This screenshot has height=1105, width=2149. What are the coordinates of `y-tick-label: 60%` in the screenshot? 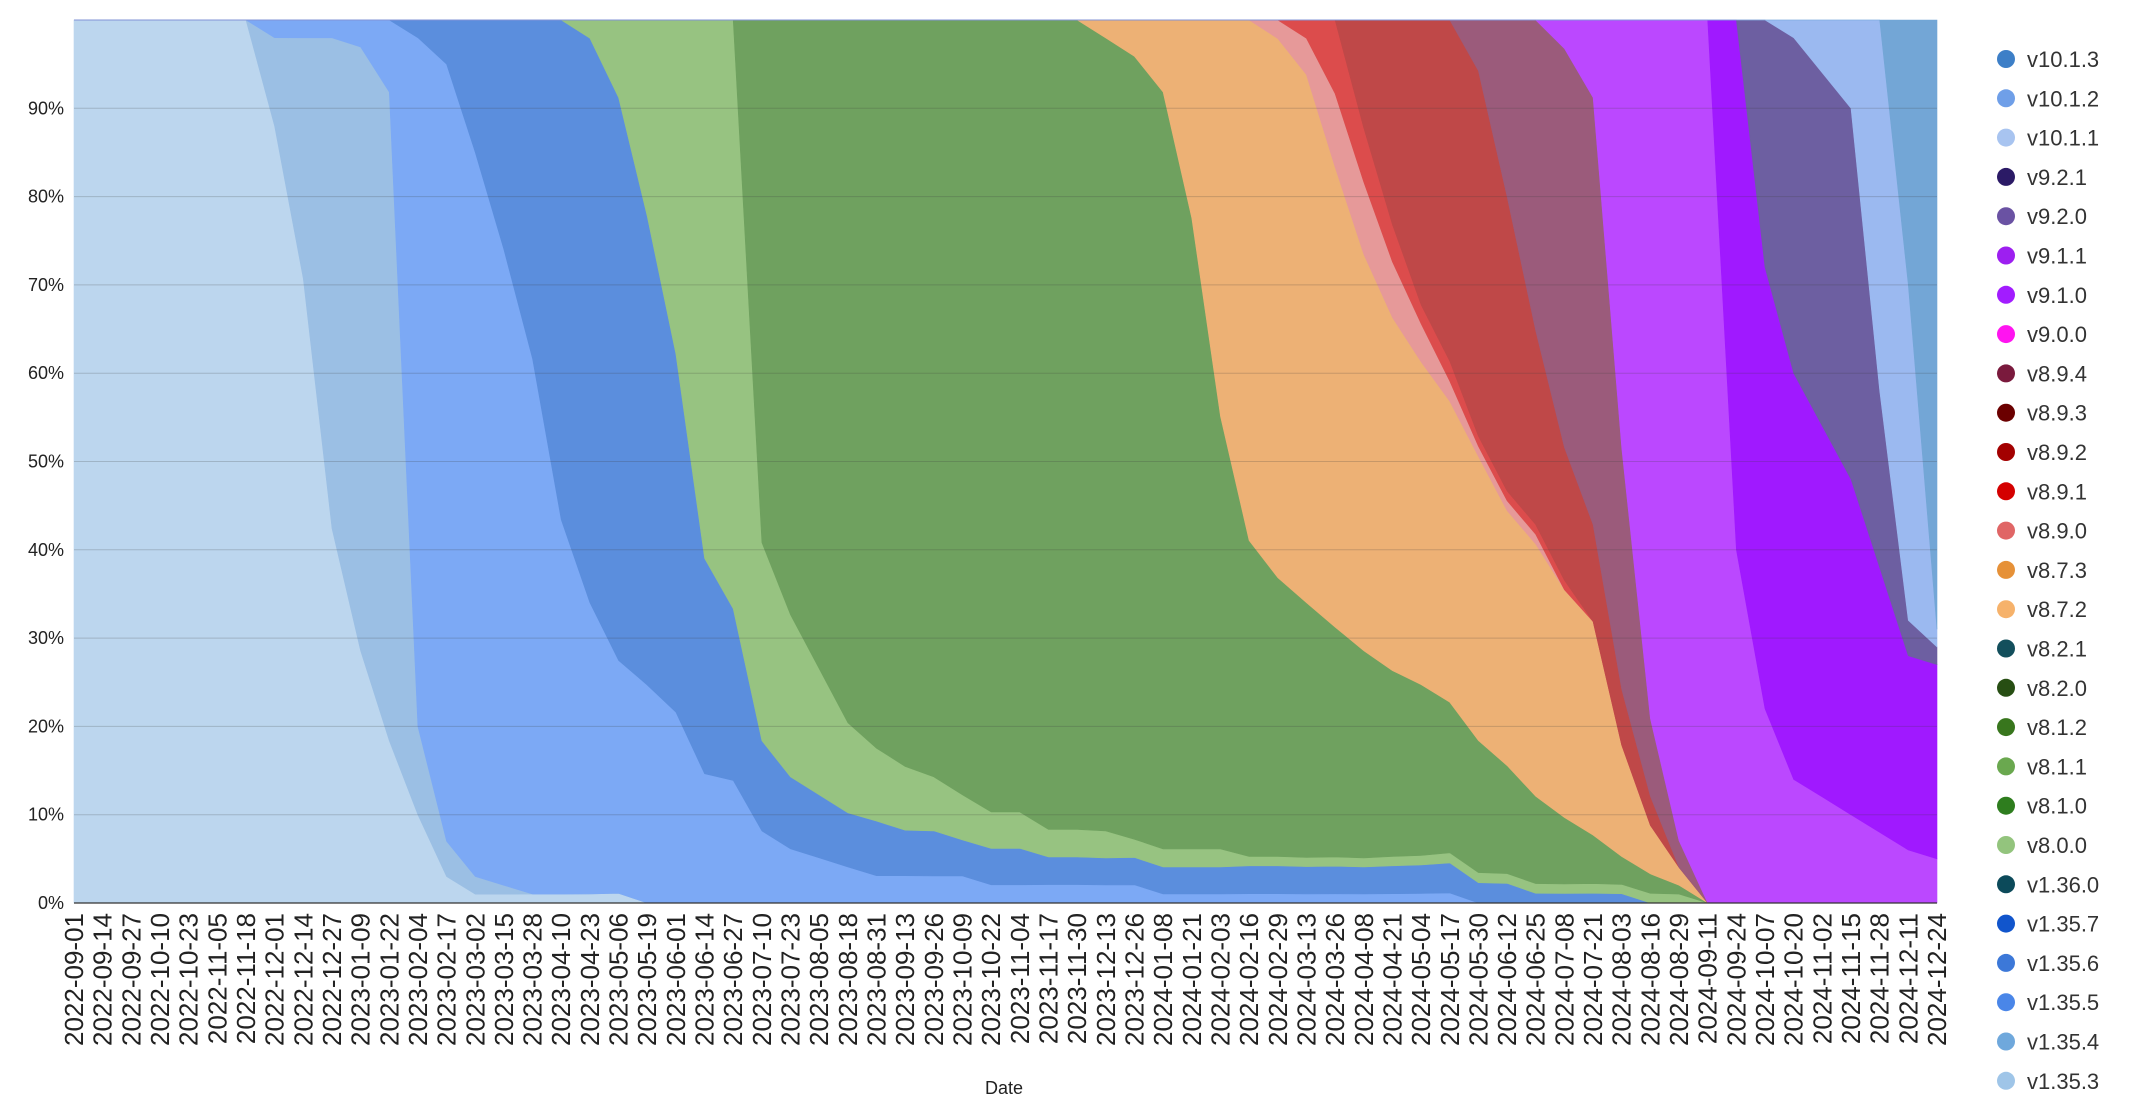 It's located at (46, 373).